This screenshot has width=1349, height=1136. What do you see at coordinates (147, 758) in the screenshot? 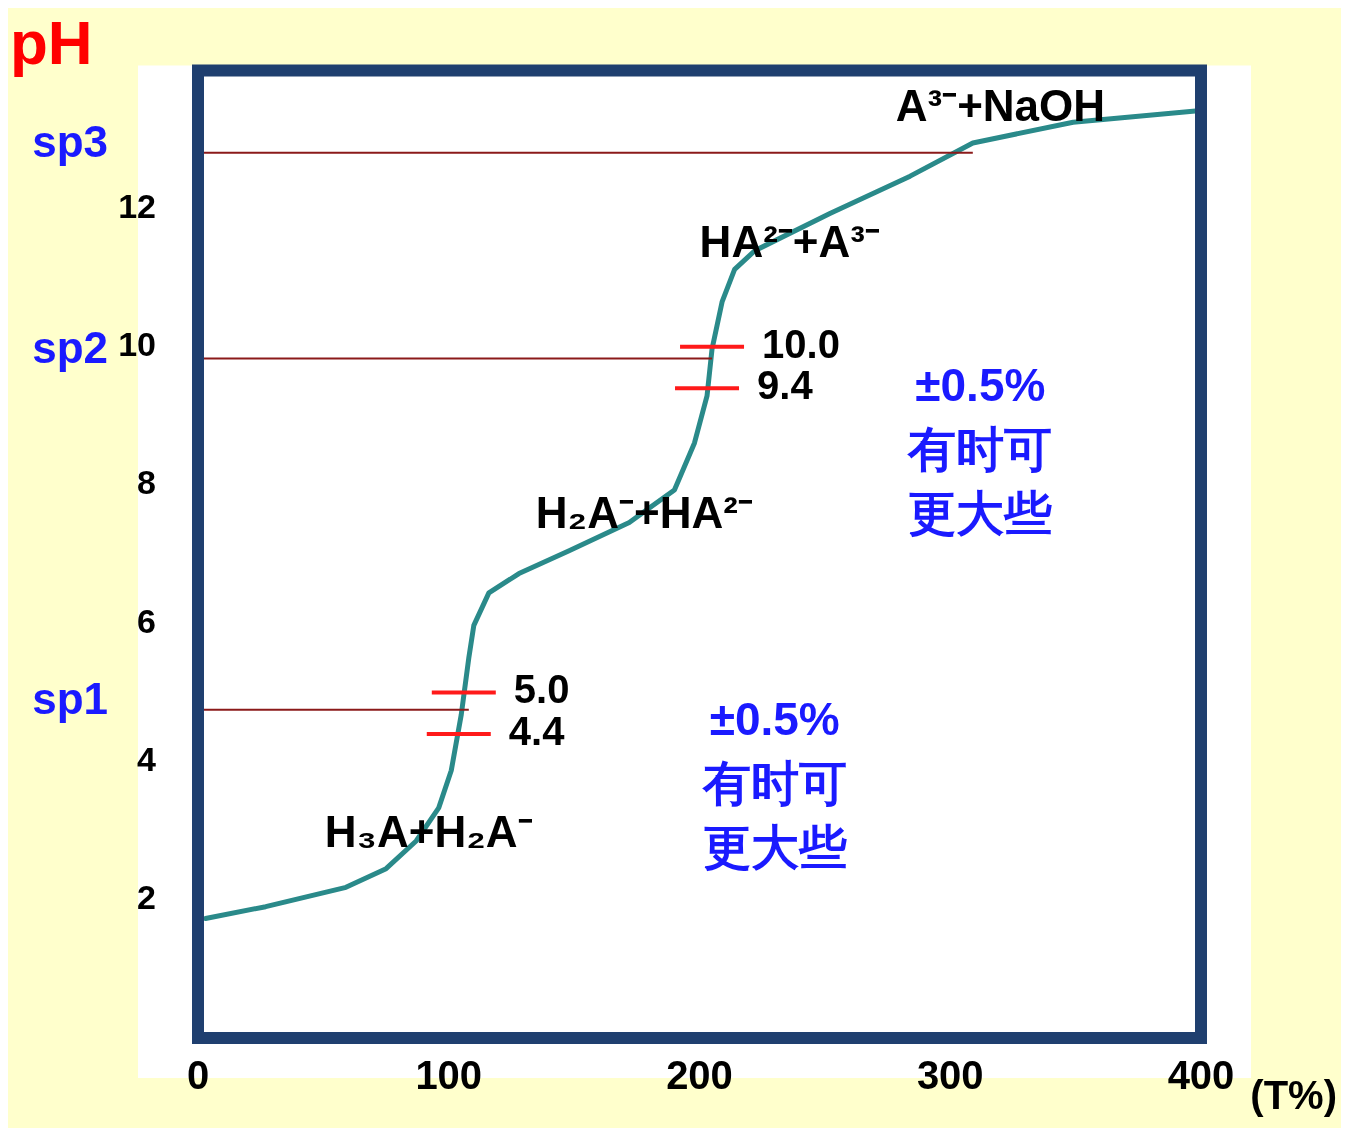
I see `y-tick-label: 4` at bounding box center [147, 758].